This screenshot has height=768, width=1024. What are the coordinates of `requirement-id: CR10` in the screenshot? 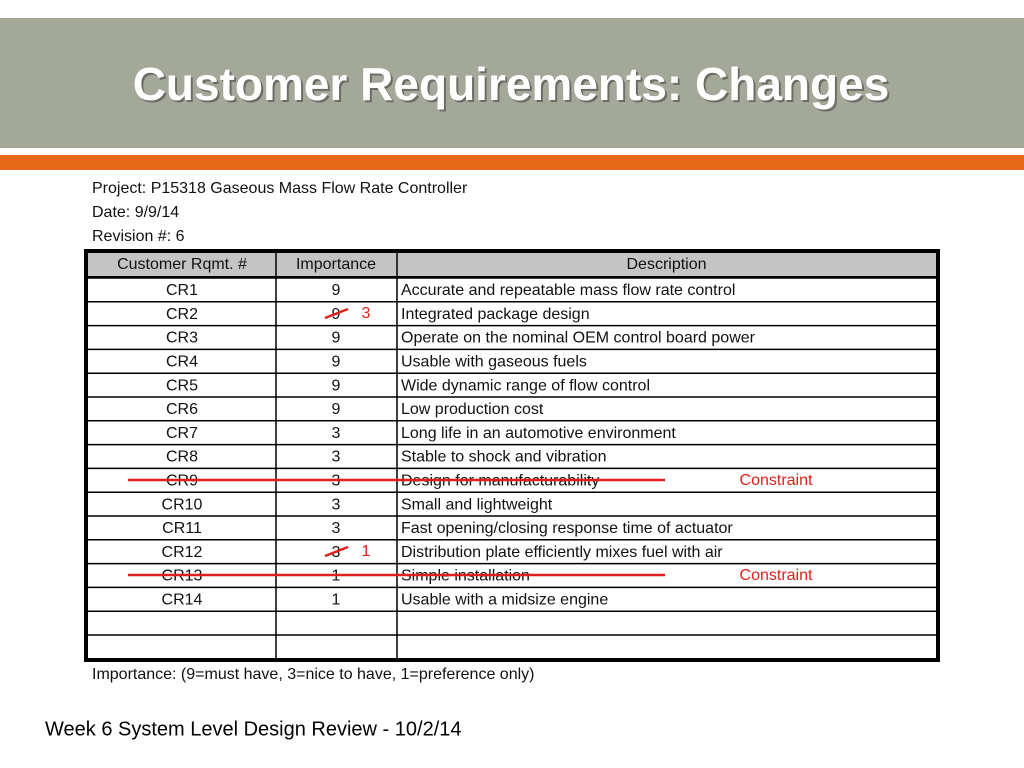 It's located at (182, 504).